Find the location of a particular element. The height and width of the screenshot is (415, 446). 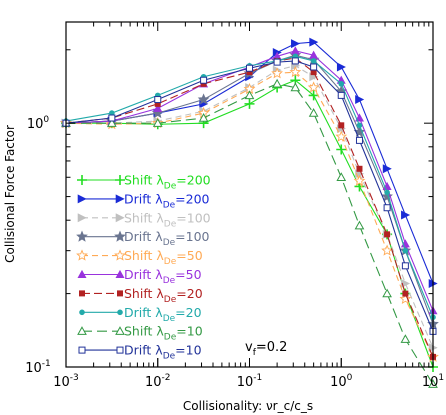

x-tick-label: 10¹ is located at coordinates (433, 381).